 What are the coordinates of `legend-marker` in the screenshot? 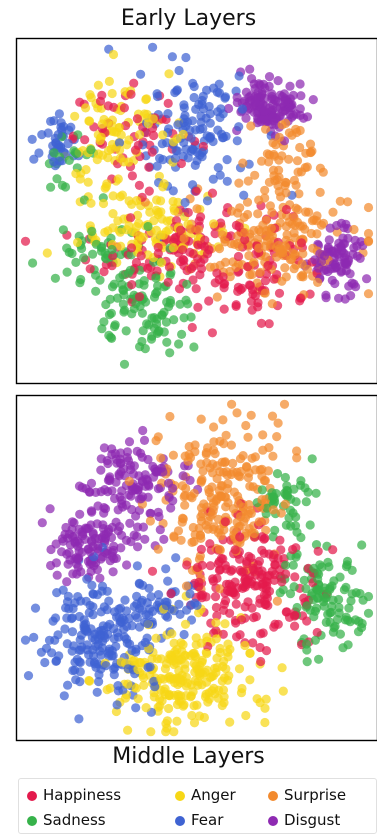 It's located at (32, 796).